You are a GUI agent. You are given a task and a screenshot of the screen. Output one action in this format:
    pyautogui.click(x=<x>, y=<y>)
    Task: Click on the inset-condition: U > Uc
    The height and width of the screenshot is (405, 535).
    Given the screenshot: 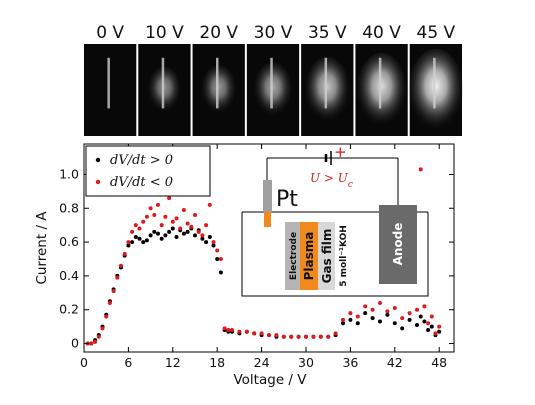 What is the action you would take?
    pyautogui.click(x=331, y=180)
    